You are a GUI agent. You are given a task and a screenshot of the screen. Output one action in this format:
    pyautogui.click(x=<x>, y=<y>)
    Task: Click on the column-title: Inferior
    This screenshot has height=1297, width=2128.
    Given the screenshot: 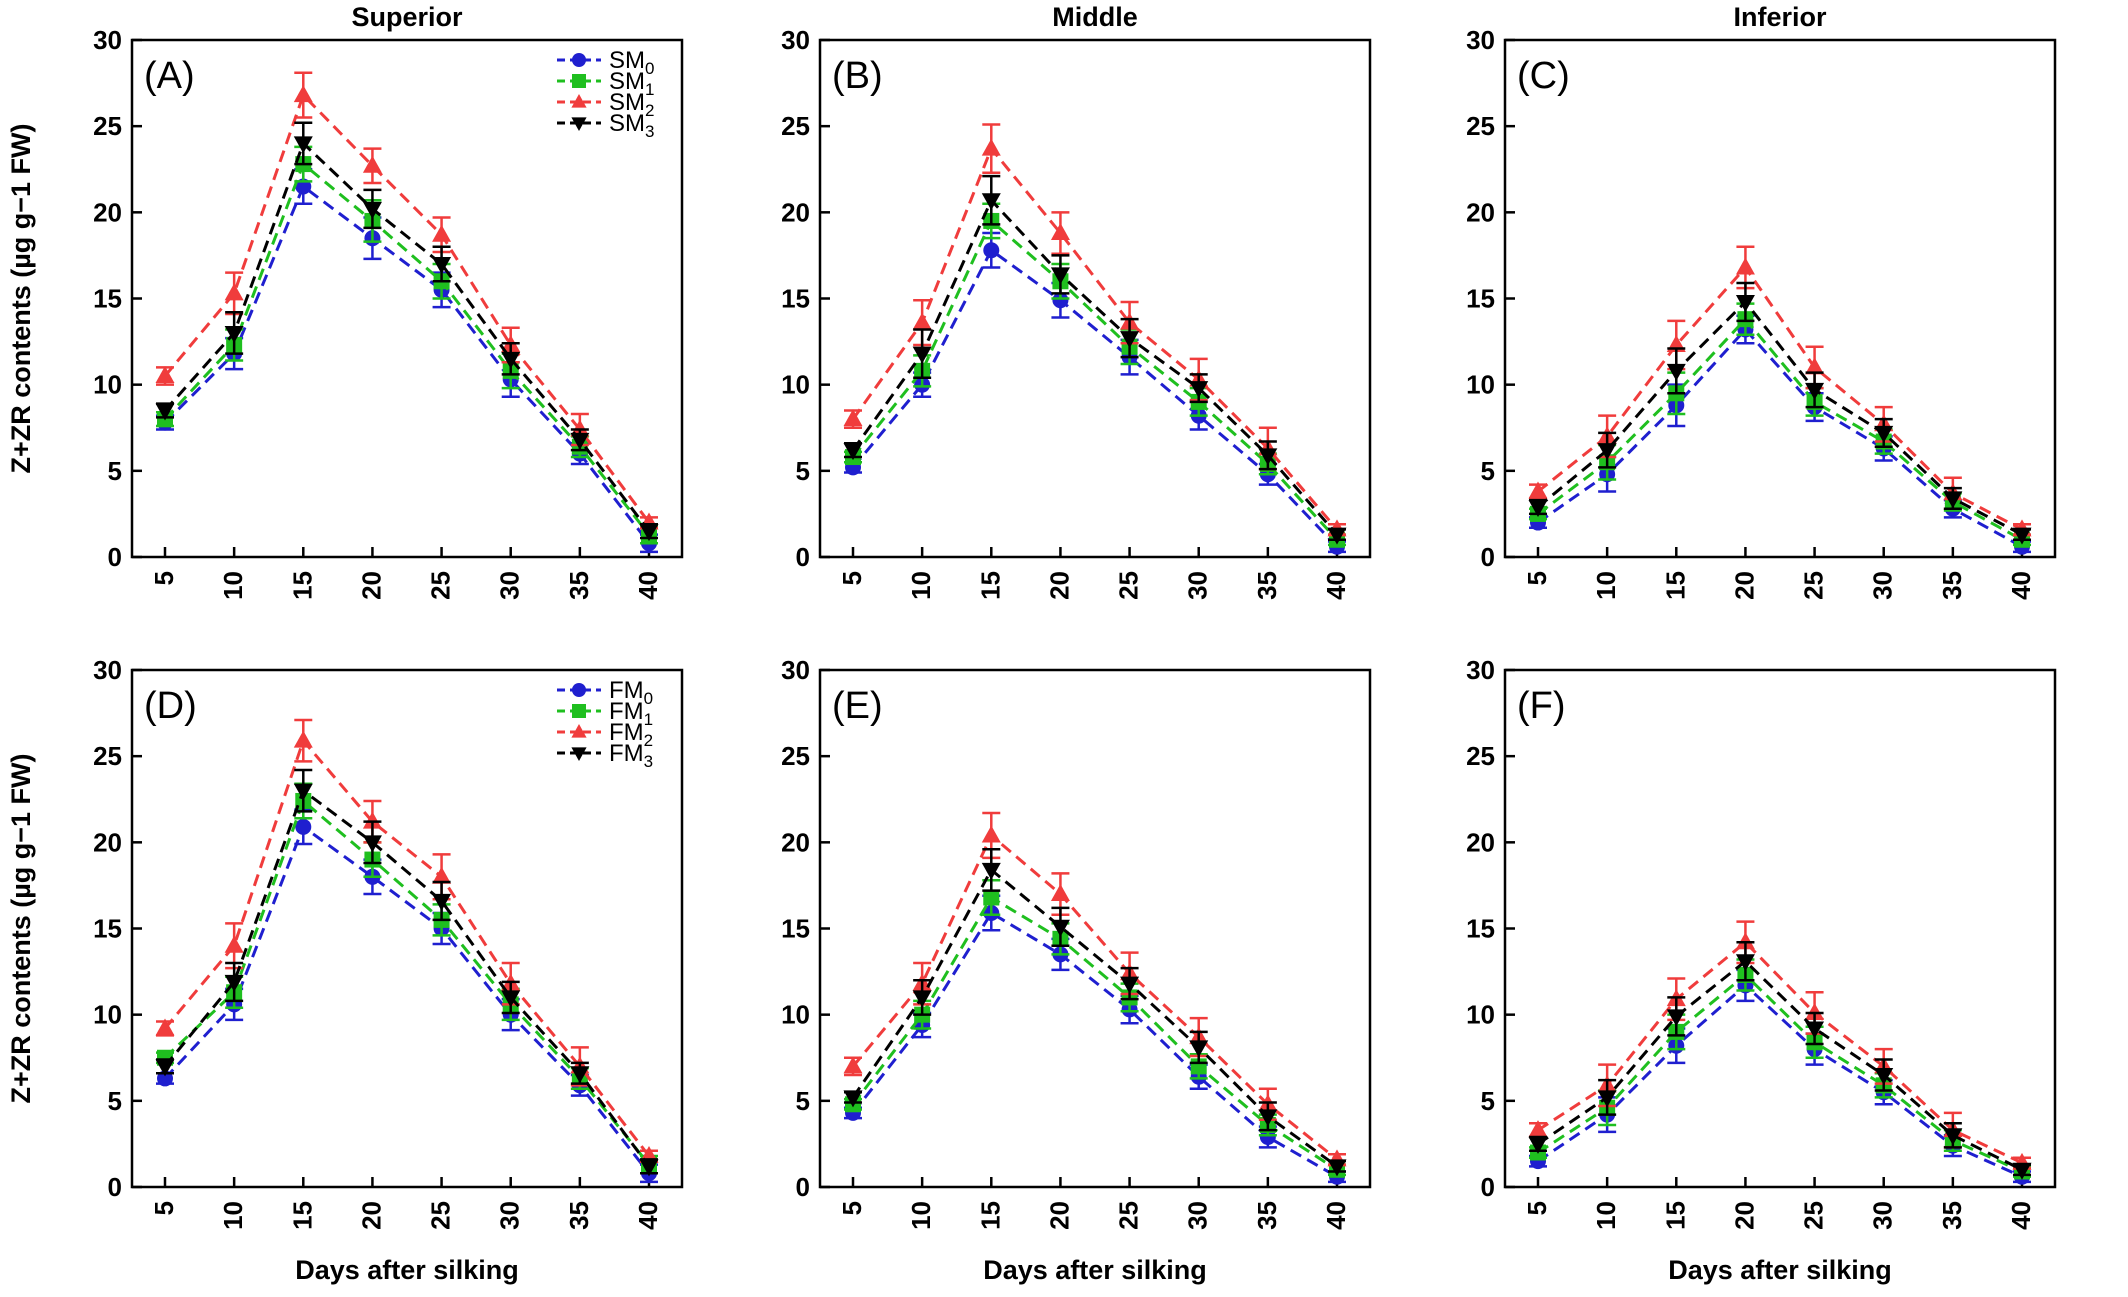 What is the action you would take?
    pyautogui.click(x=1780, y=17)
    